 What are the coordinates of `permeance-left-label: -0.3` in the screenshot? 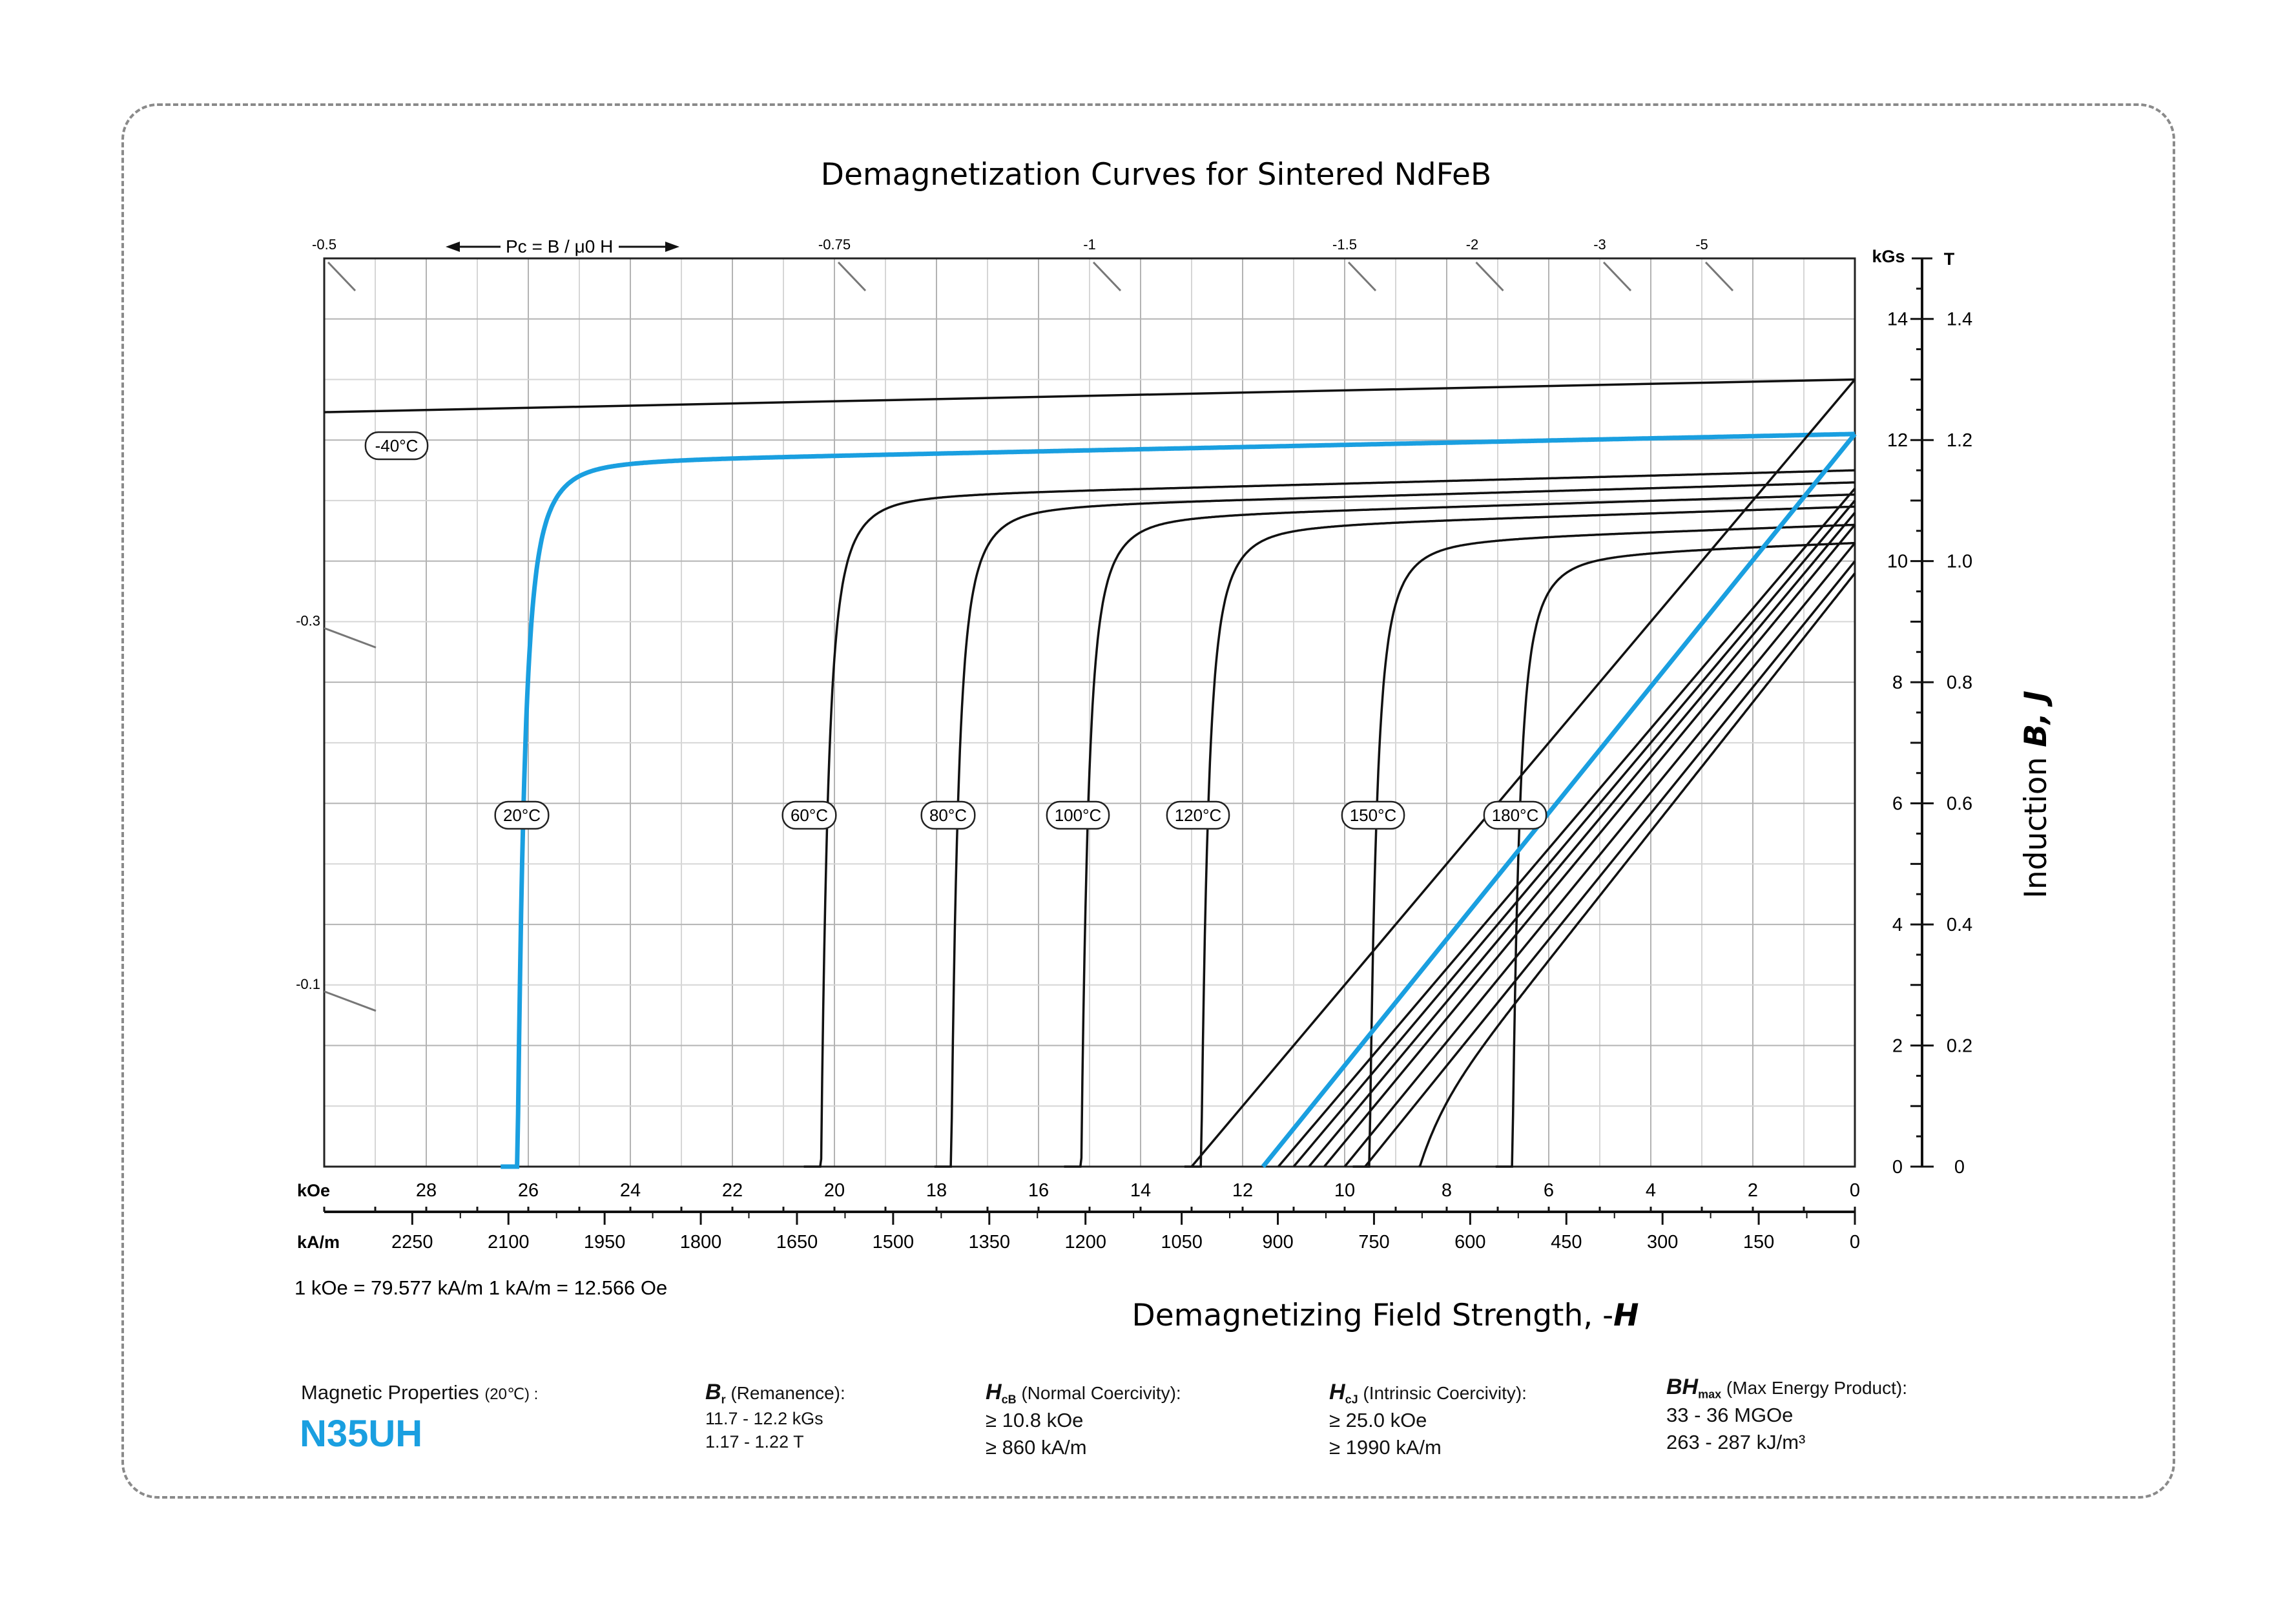 It's located at (308, 620).